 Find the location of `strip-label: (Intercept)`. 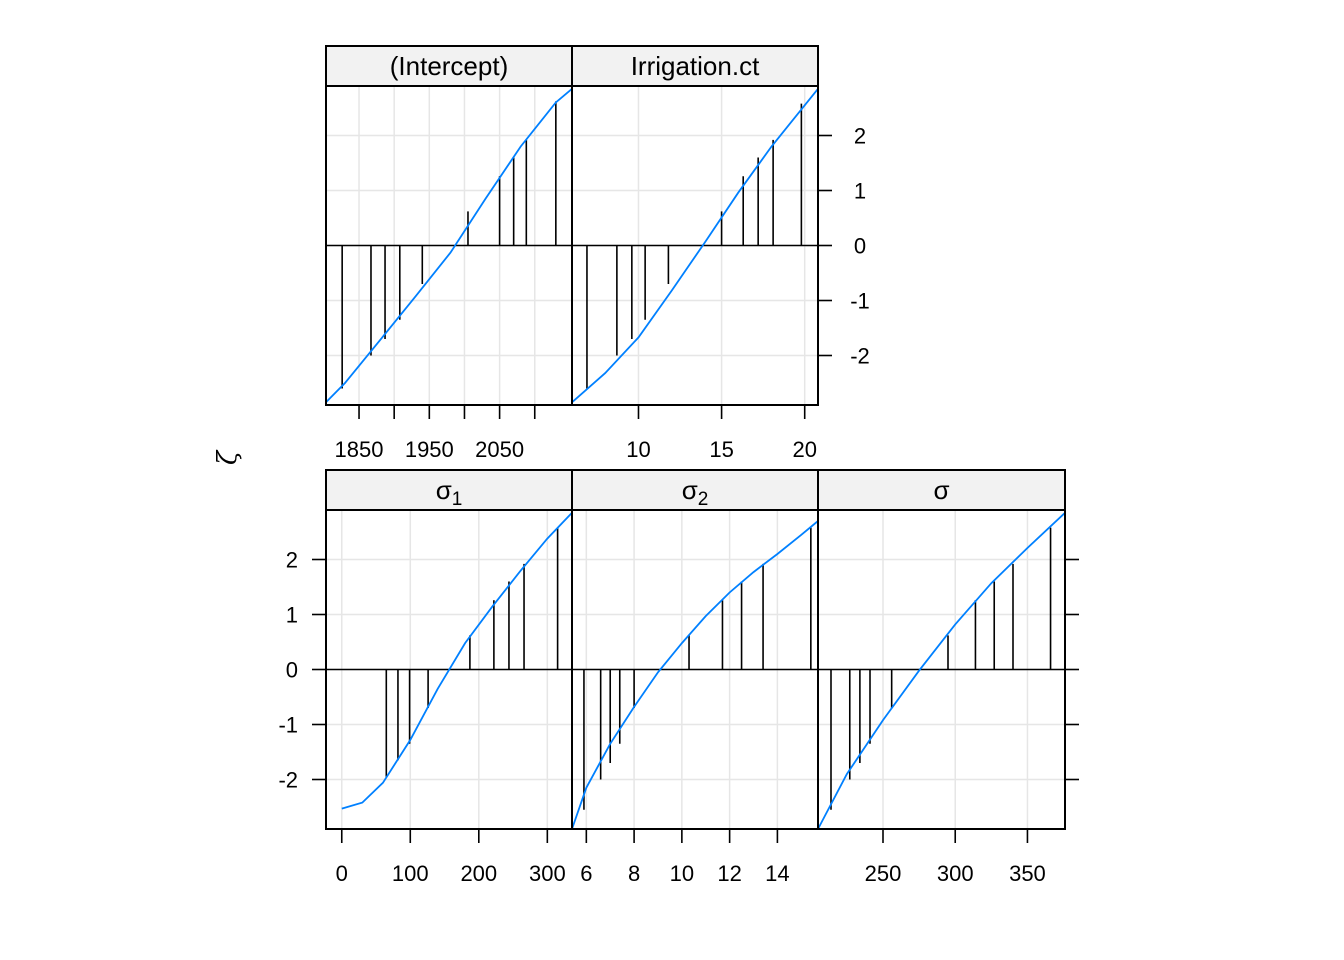

strip-label: (Intercept) is located at coordinates (449, 66).